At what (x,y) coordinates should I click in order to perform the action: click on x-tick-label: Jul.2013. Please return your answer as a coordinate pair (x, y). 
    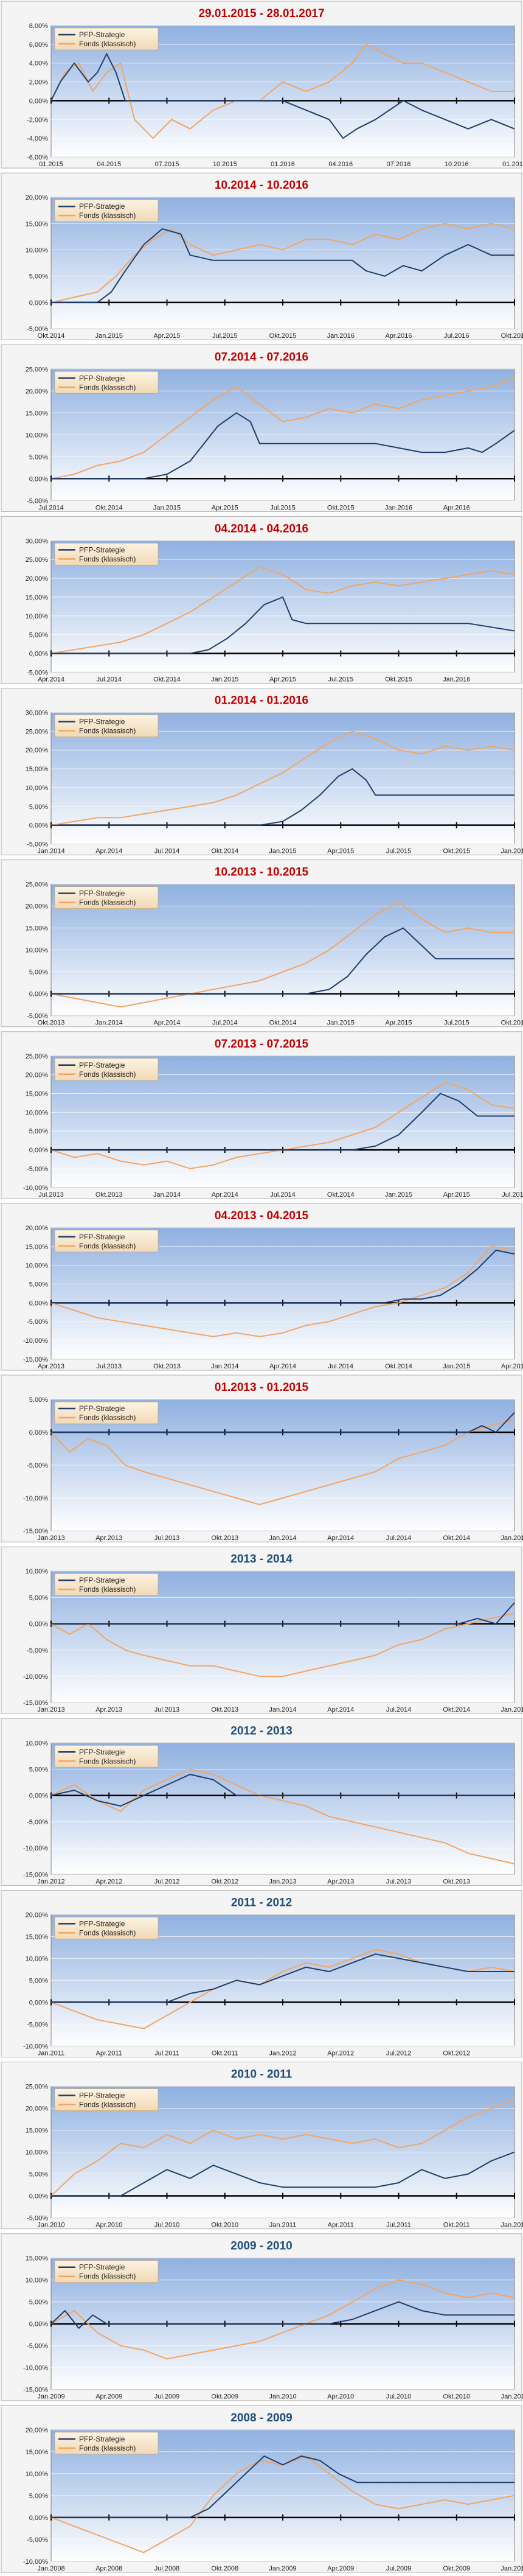
    Looking at the image, I should click on (167, 1710).